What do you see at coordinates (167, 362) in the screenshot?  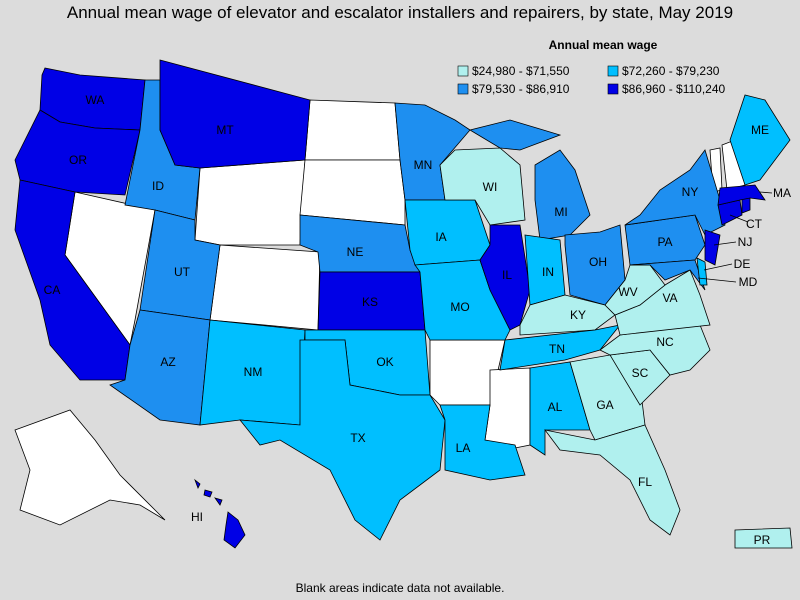 I see `state-label: AZ` at bounding box center [167, 362].